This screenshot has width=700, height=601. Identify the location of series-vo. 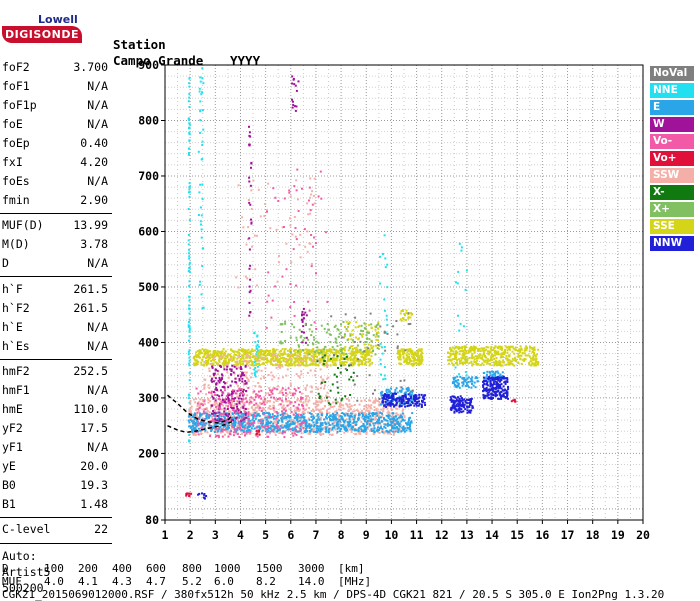
(350, 448).